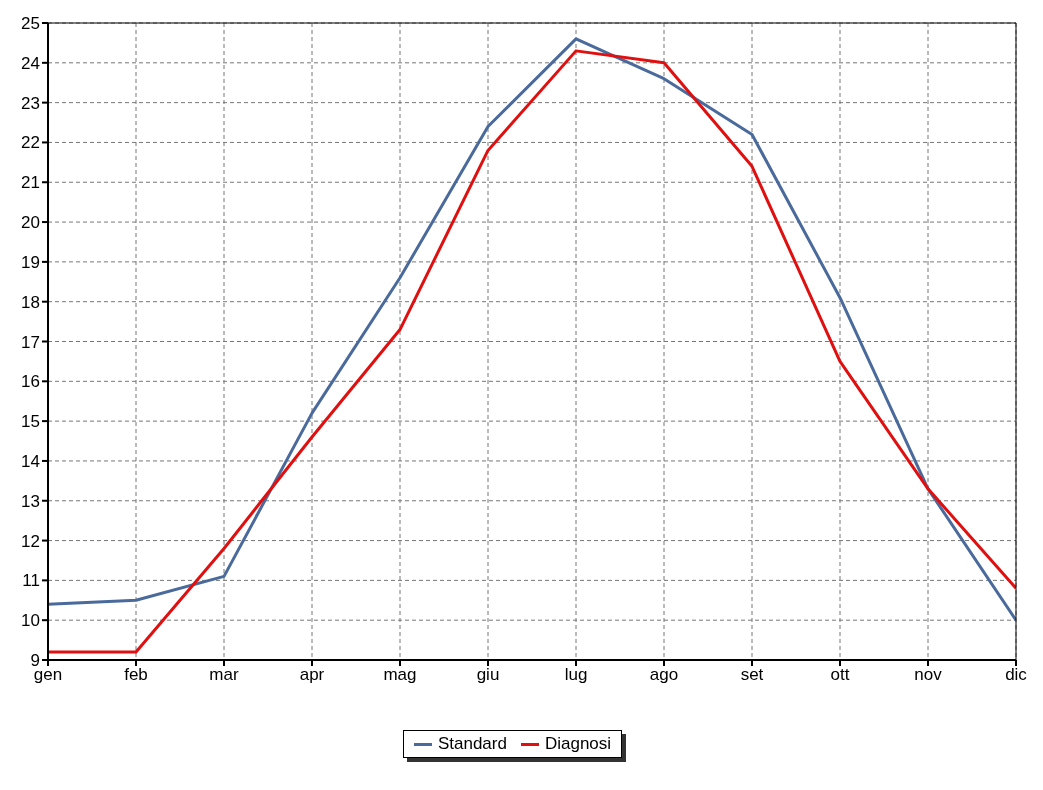 This screenshot has width=1043, height=790. I want to click on y-tick-label: 23, so click(30, 103).